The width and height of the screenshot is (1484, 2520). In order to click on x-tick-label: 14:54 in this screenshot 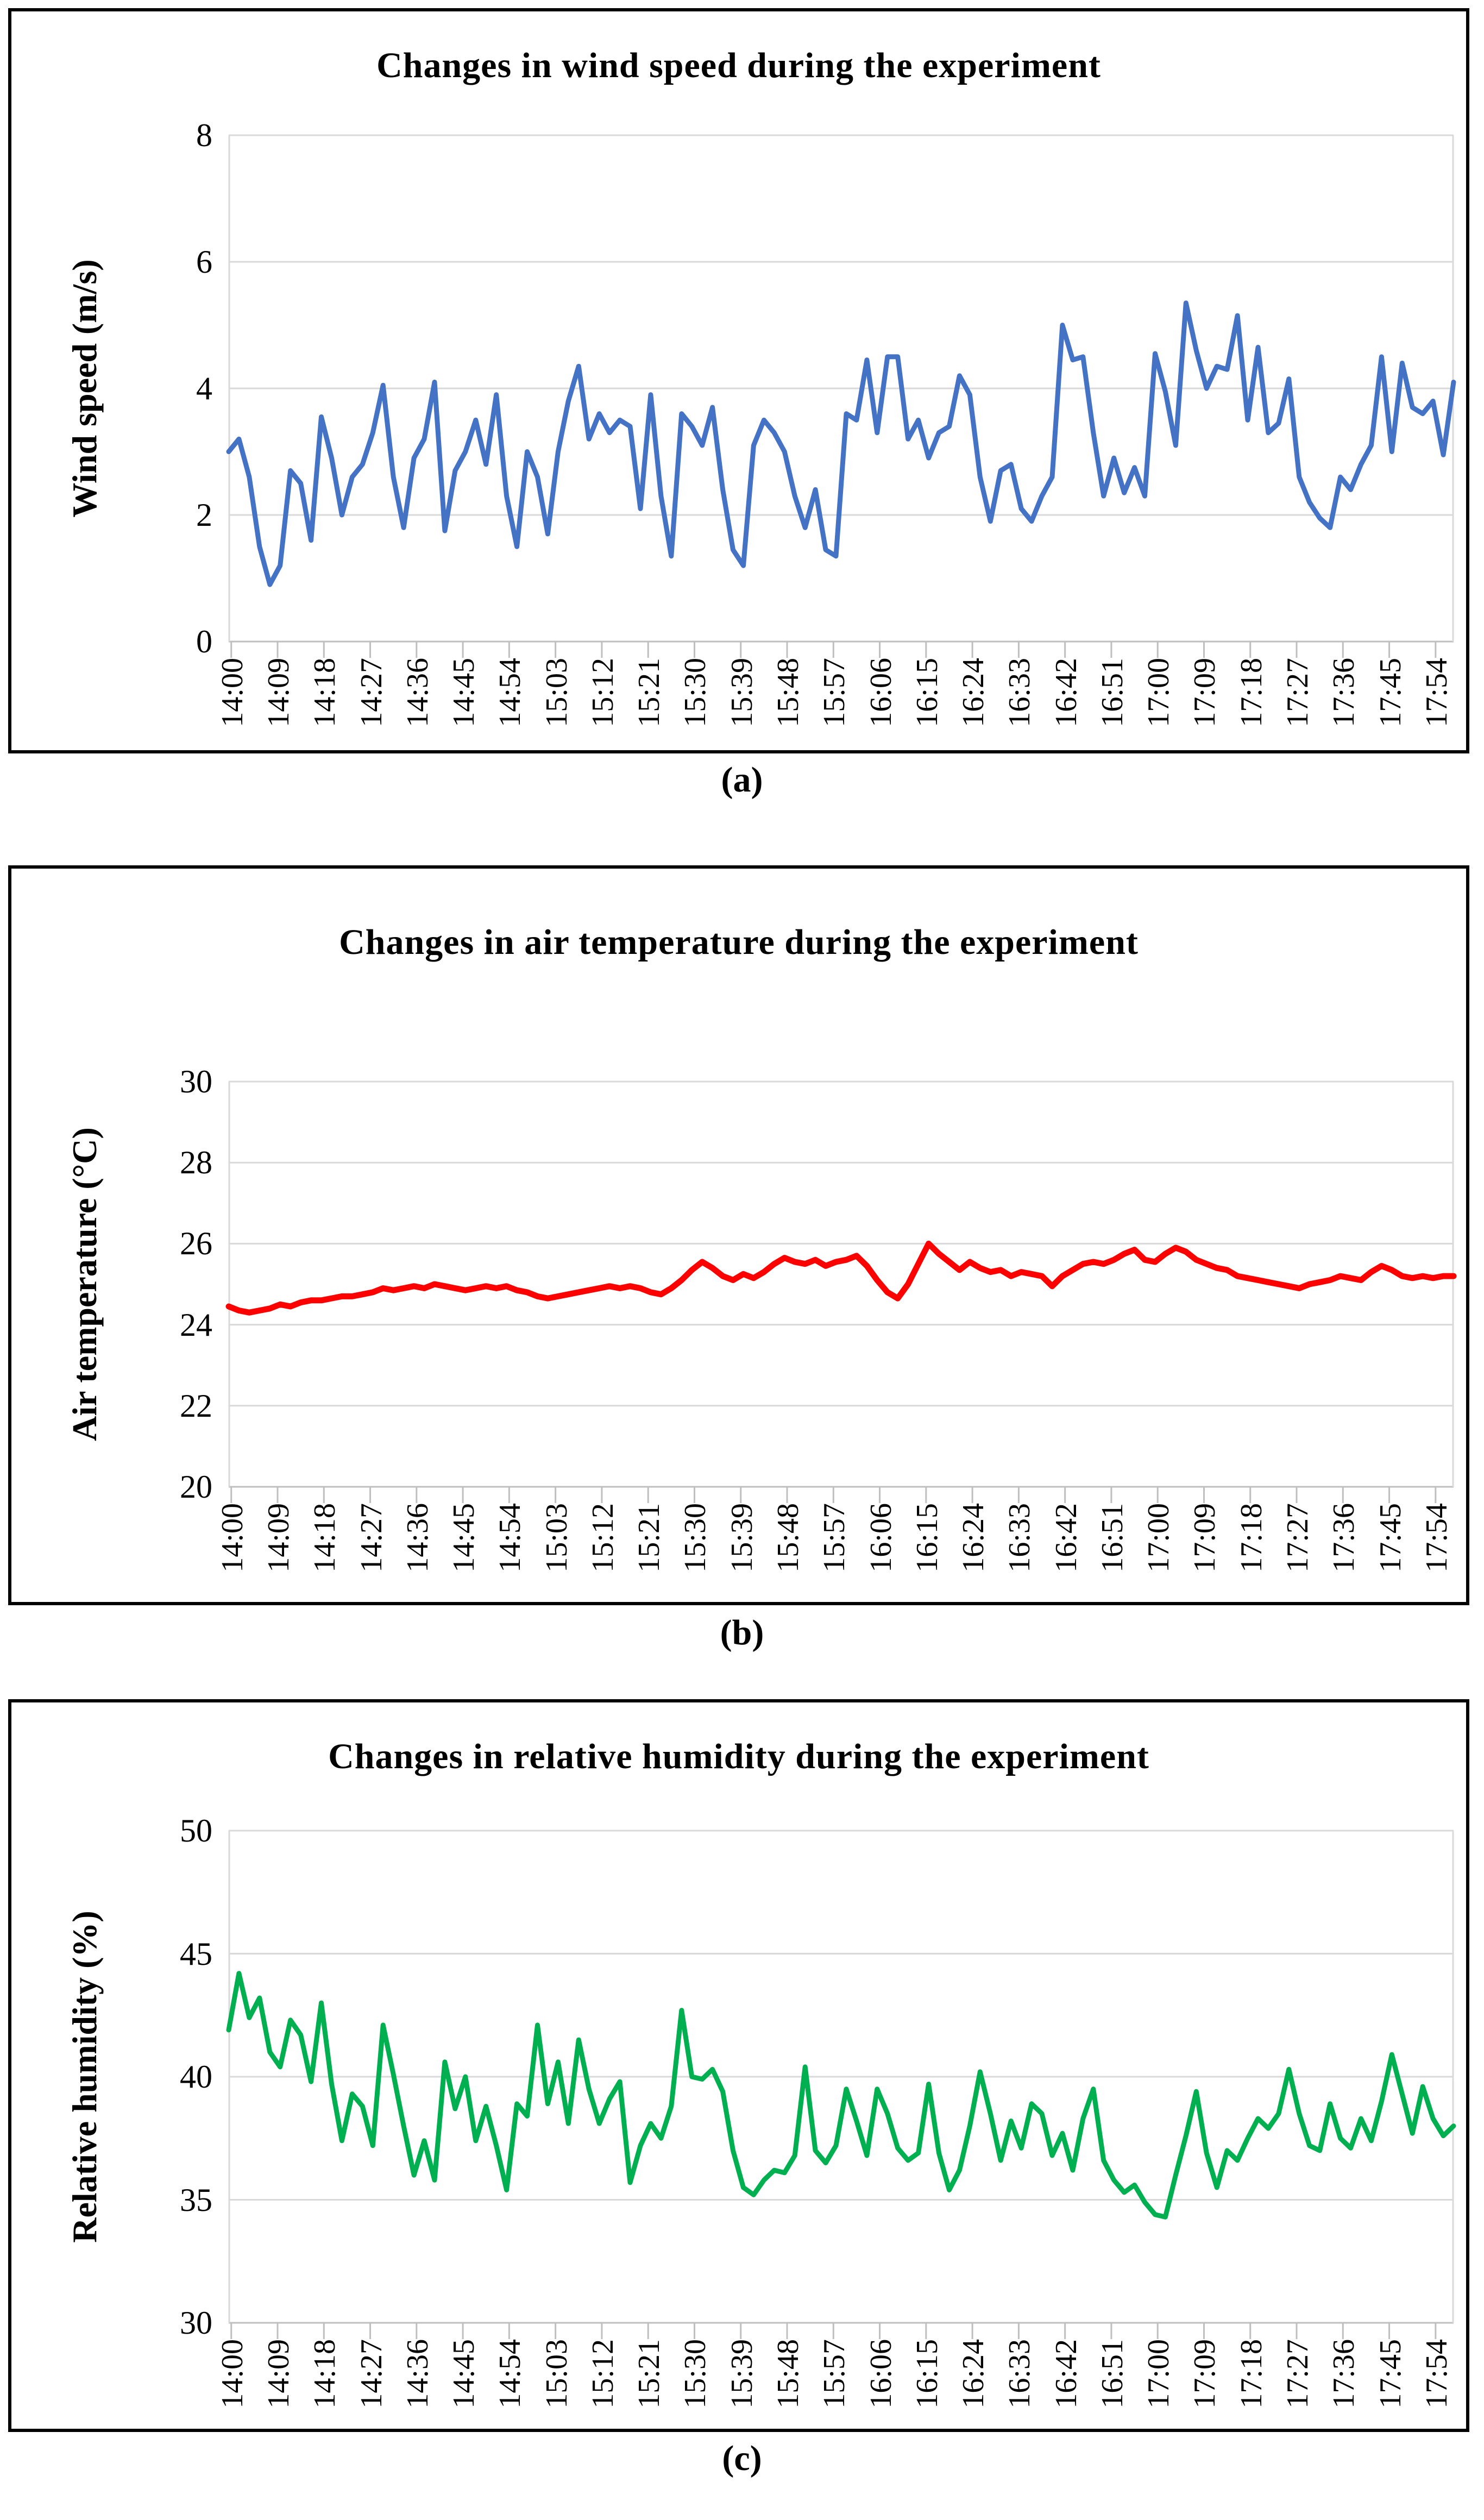, I will do `click(510, 1538)`.